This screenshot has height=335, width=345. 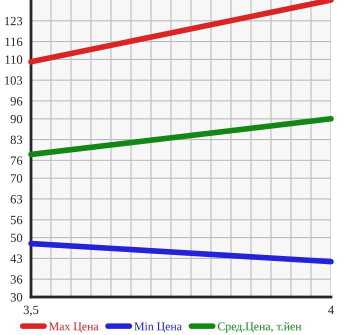 I want to click on y-tick-label: 83, so click(x=16, y=140).